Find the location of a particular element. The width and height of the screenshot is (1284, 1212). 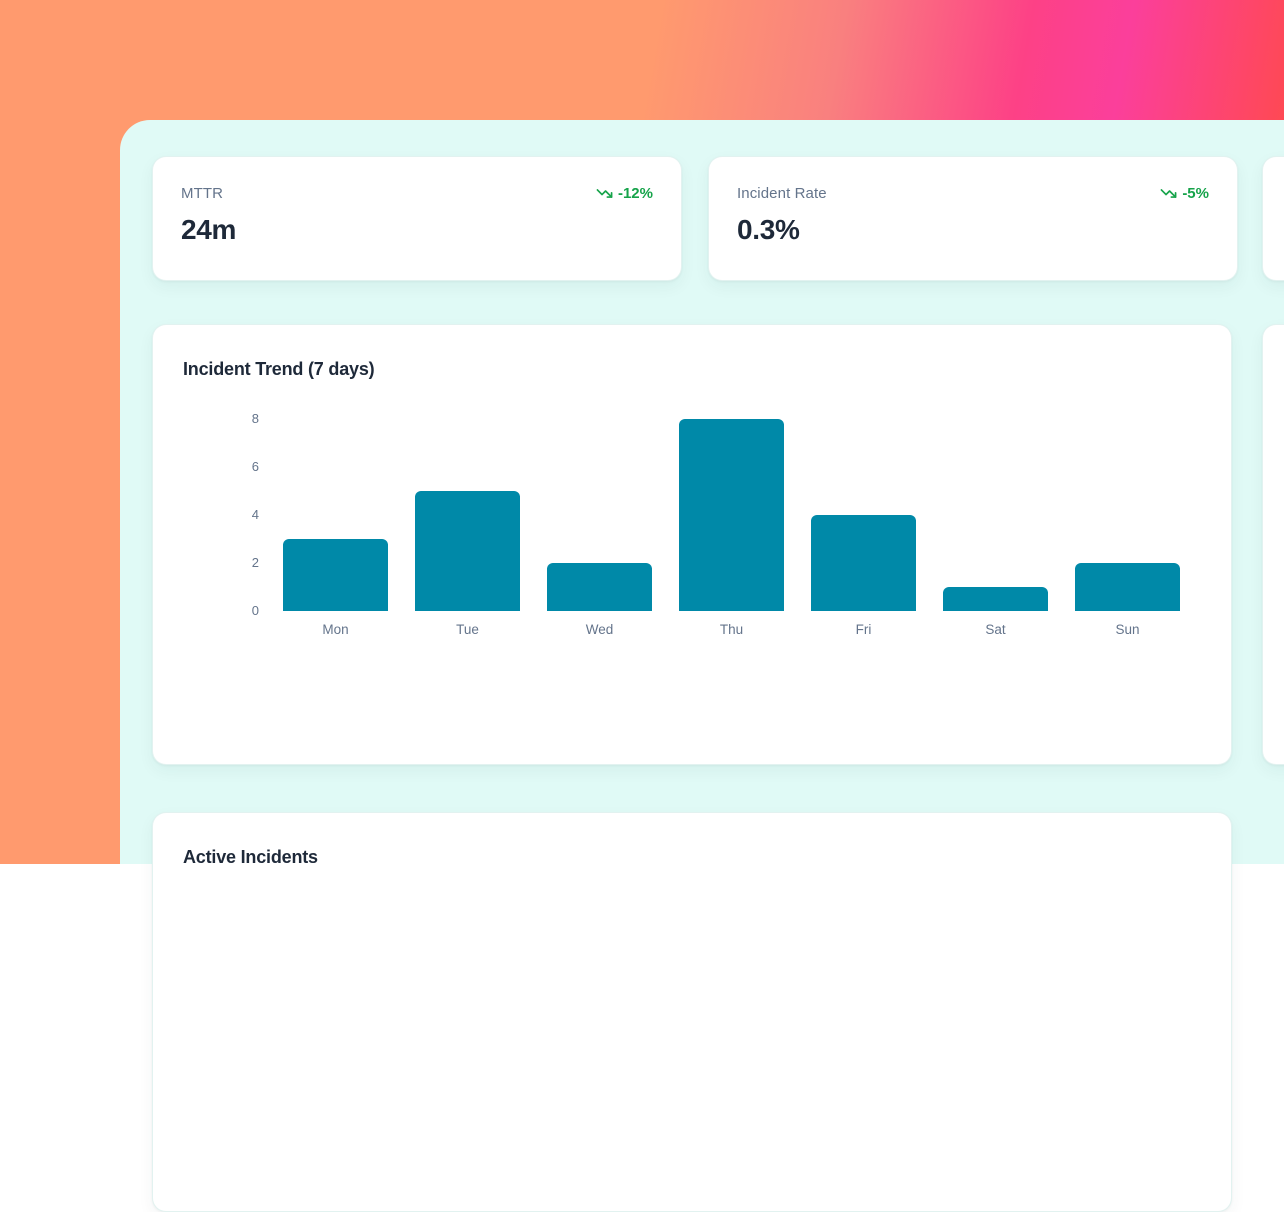

kpi-label: Incident Rate is located at coordinates (973, 193).